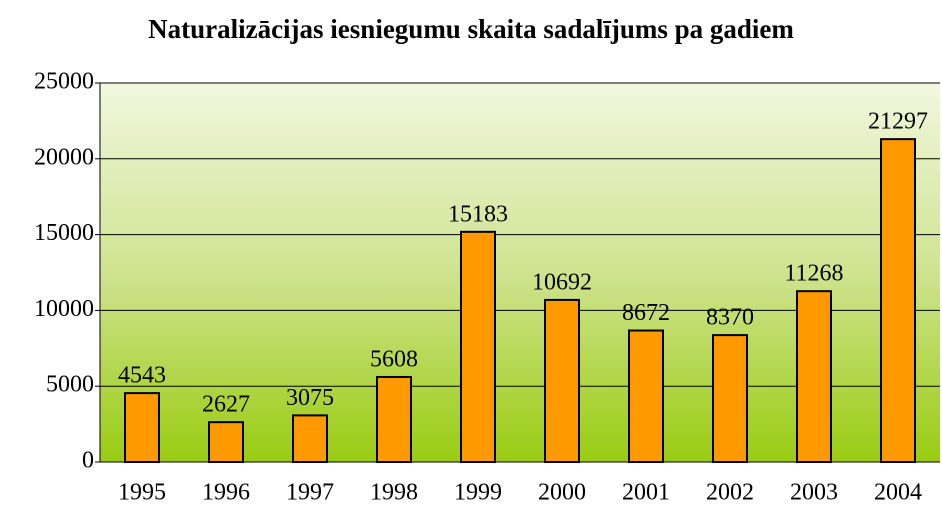  What do you see at coordinates (646, 492) in the screenshot?
I see `x-tick-label: 2001` at bounding box center [646, 492].